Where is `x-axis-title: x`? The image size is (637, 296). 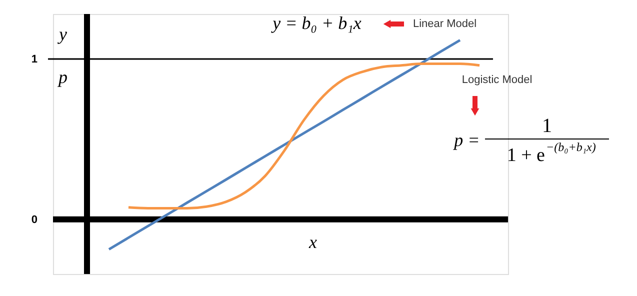 x-axis-title: x is located at coordinates (312, 242).